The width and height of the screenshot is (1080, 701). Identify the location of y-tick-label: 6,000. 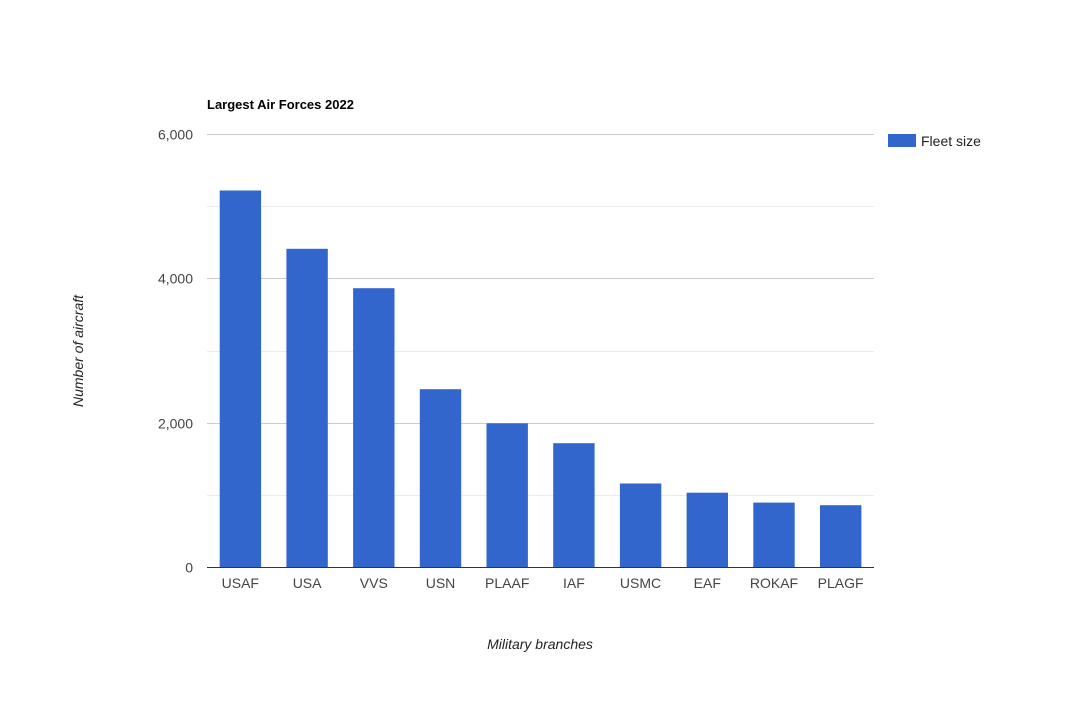
(175, 135).